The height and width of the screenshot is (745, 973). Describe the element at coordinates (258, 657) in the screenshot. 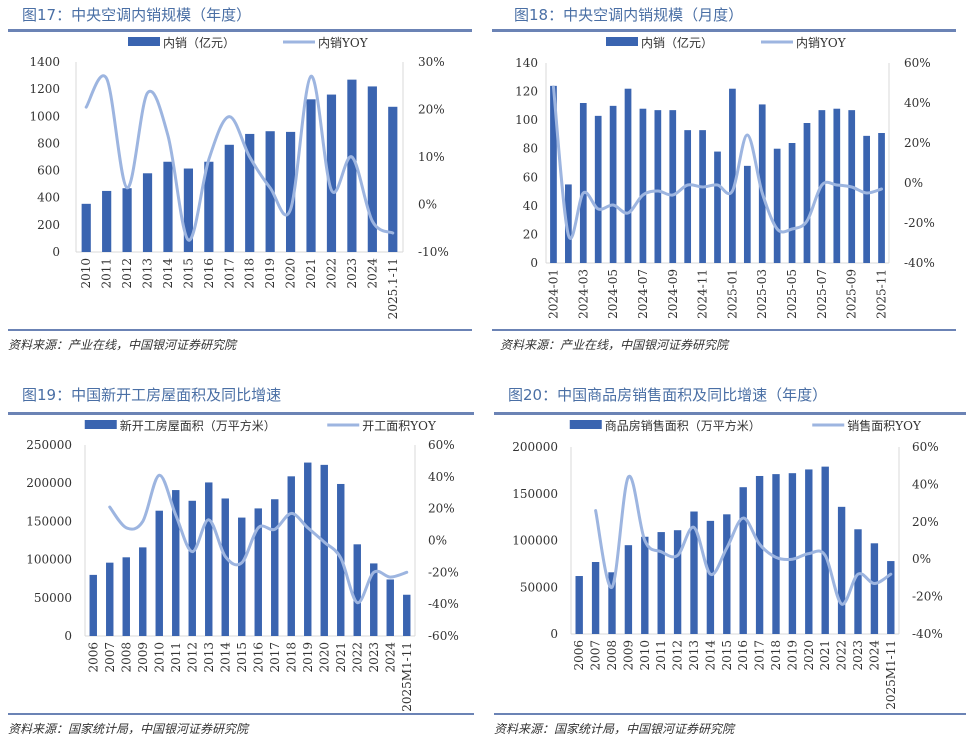

I see `fig19-x-tick-label: 2016` at that location.